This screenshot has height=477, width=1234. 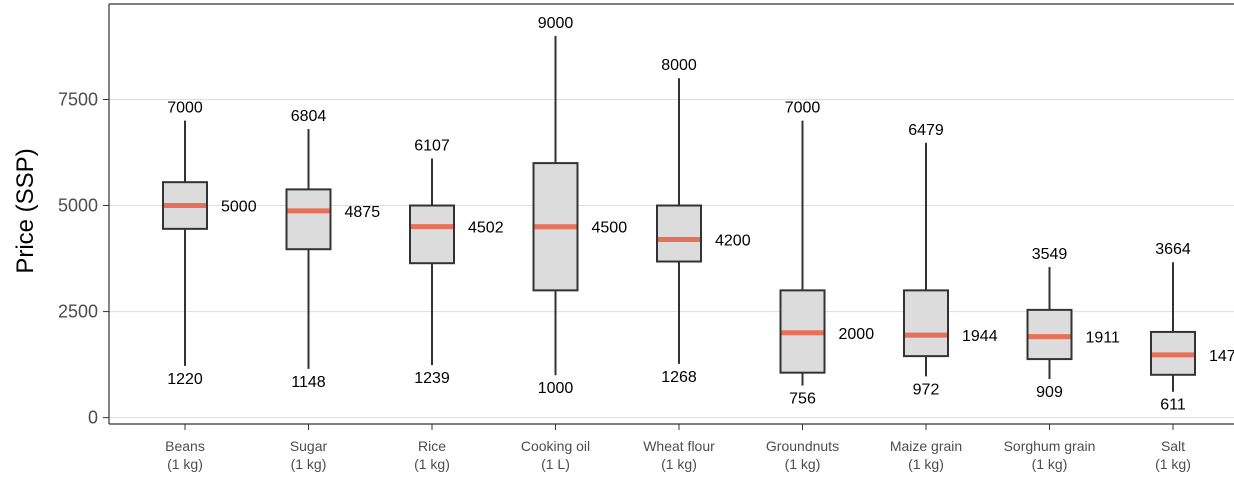 What do you see at coordinates (610, 228) in the screenshot?
I see `median-label-cooking-oil: 4500` at bounding box center [610, 228].